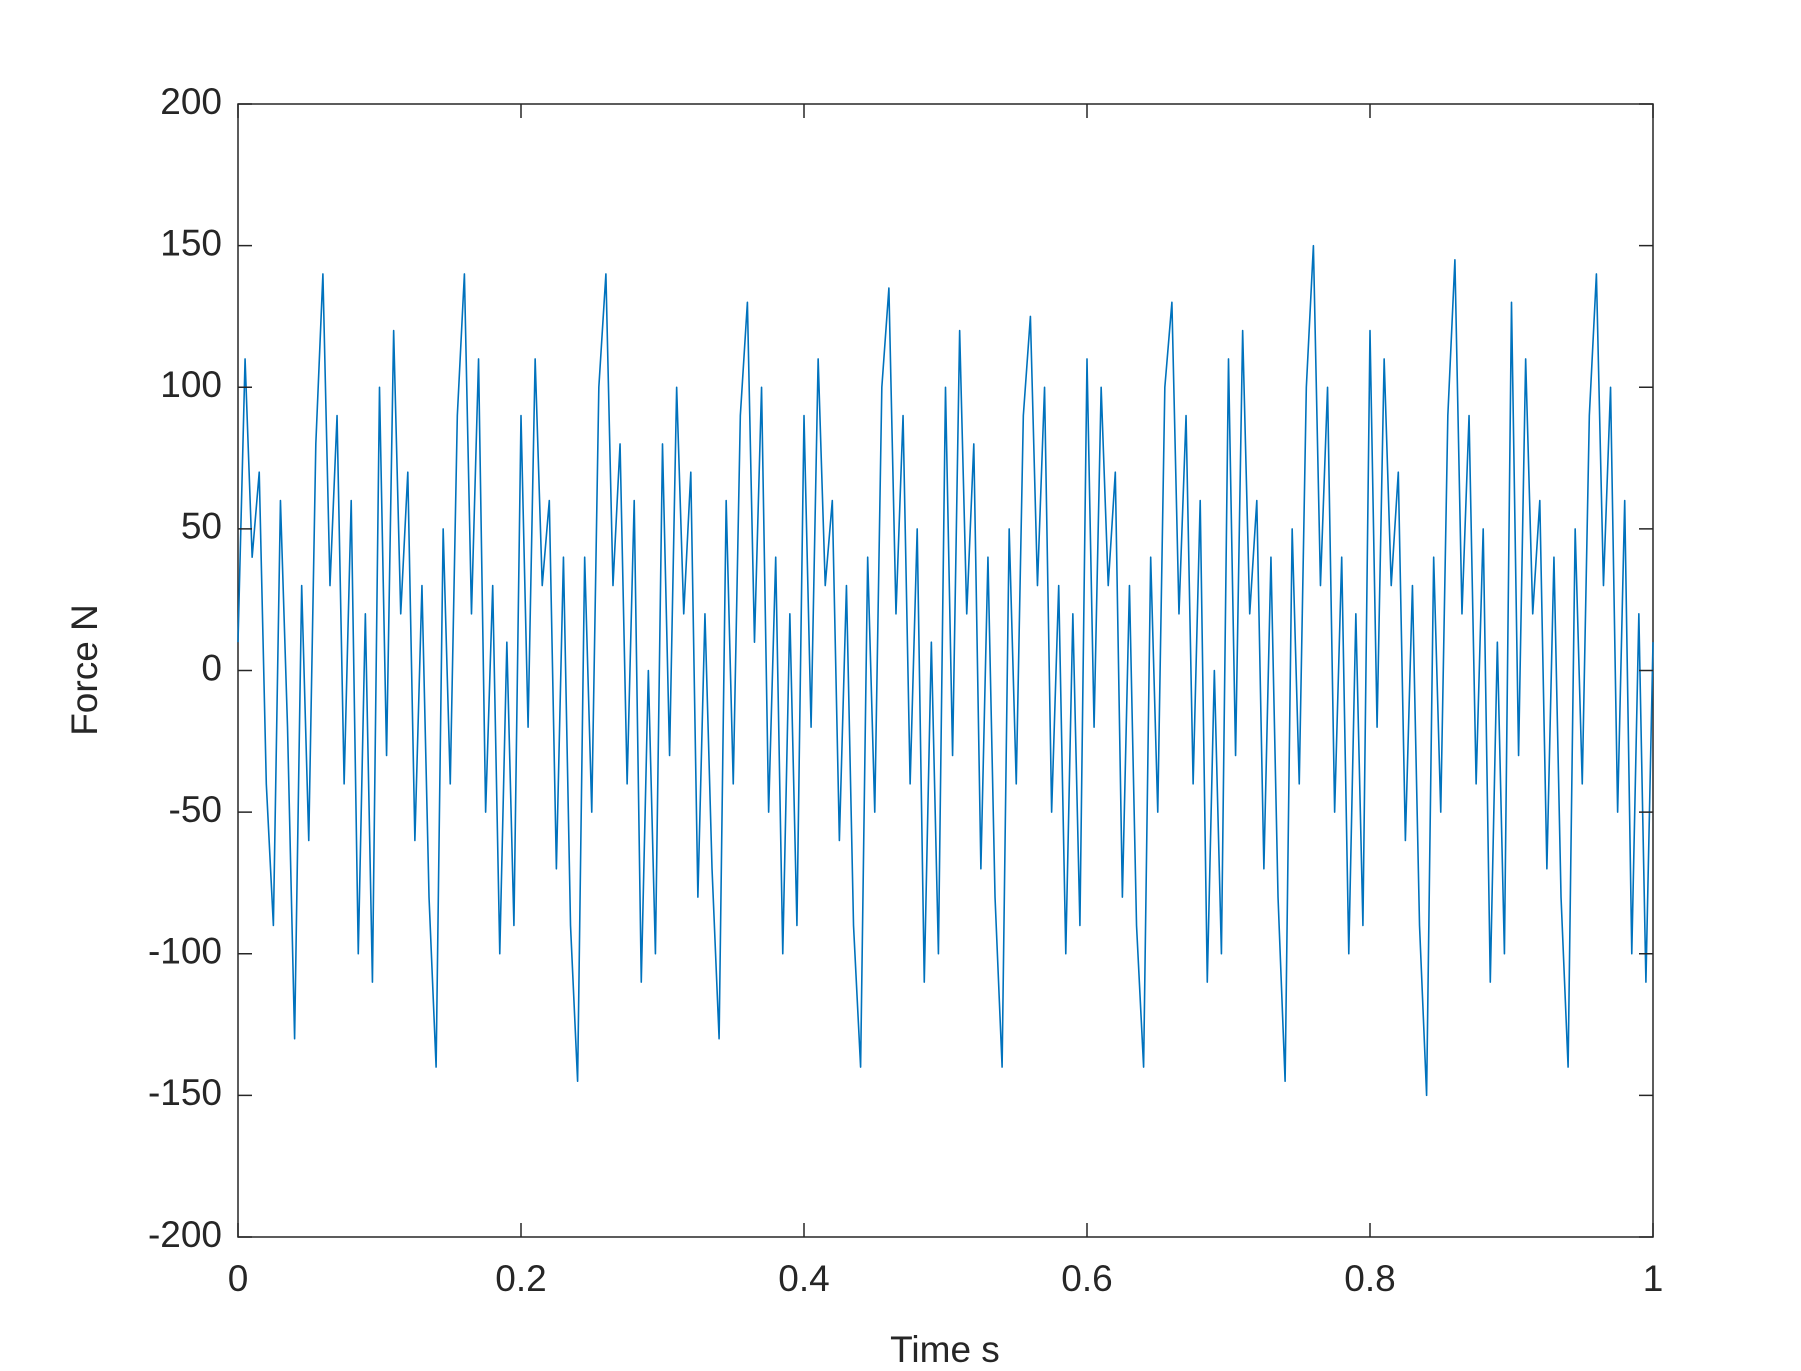  I want to click on x-tick-label: 0.8, so click(1369, 1278).